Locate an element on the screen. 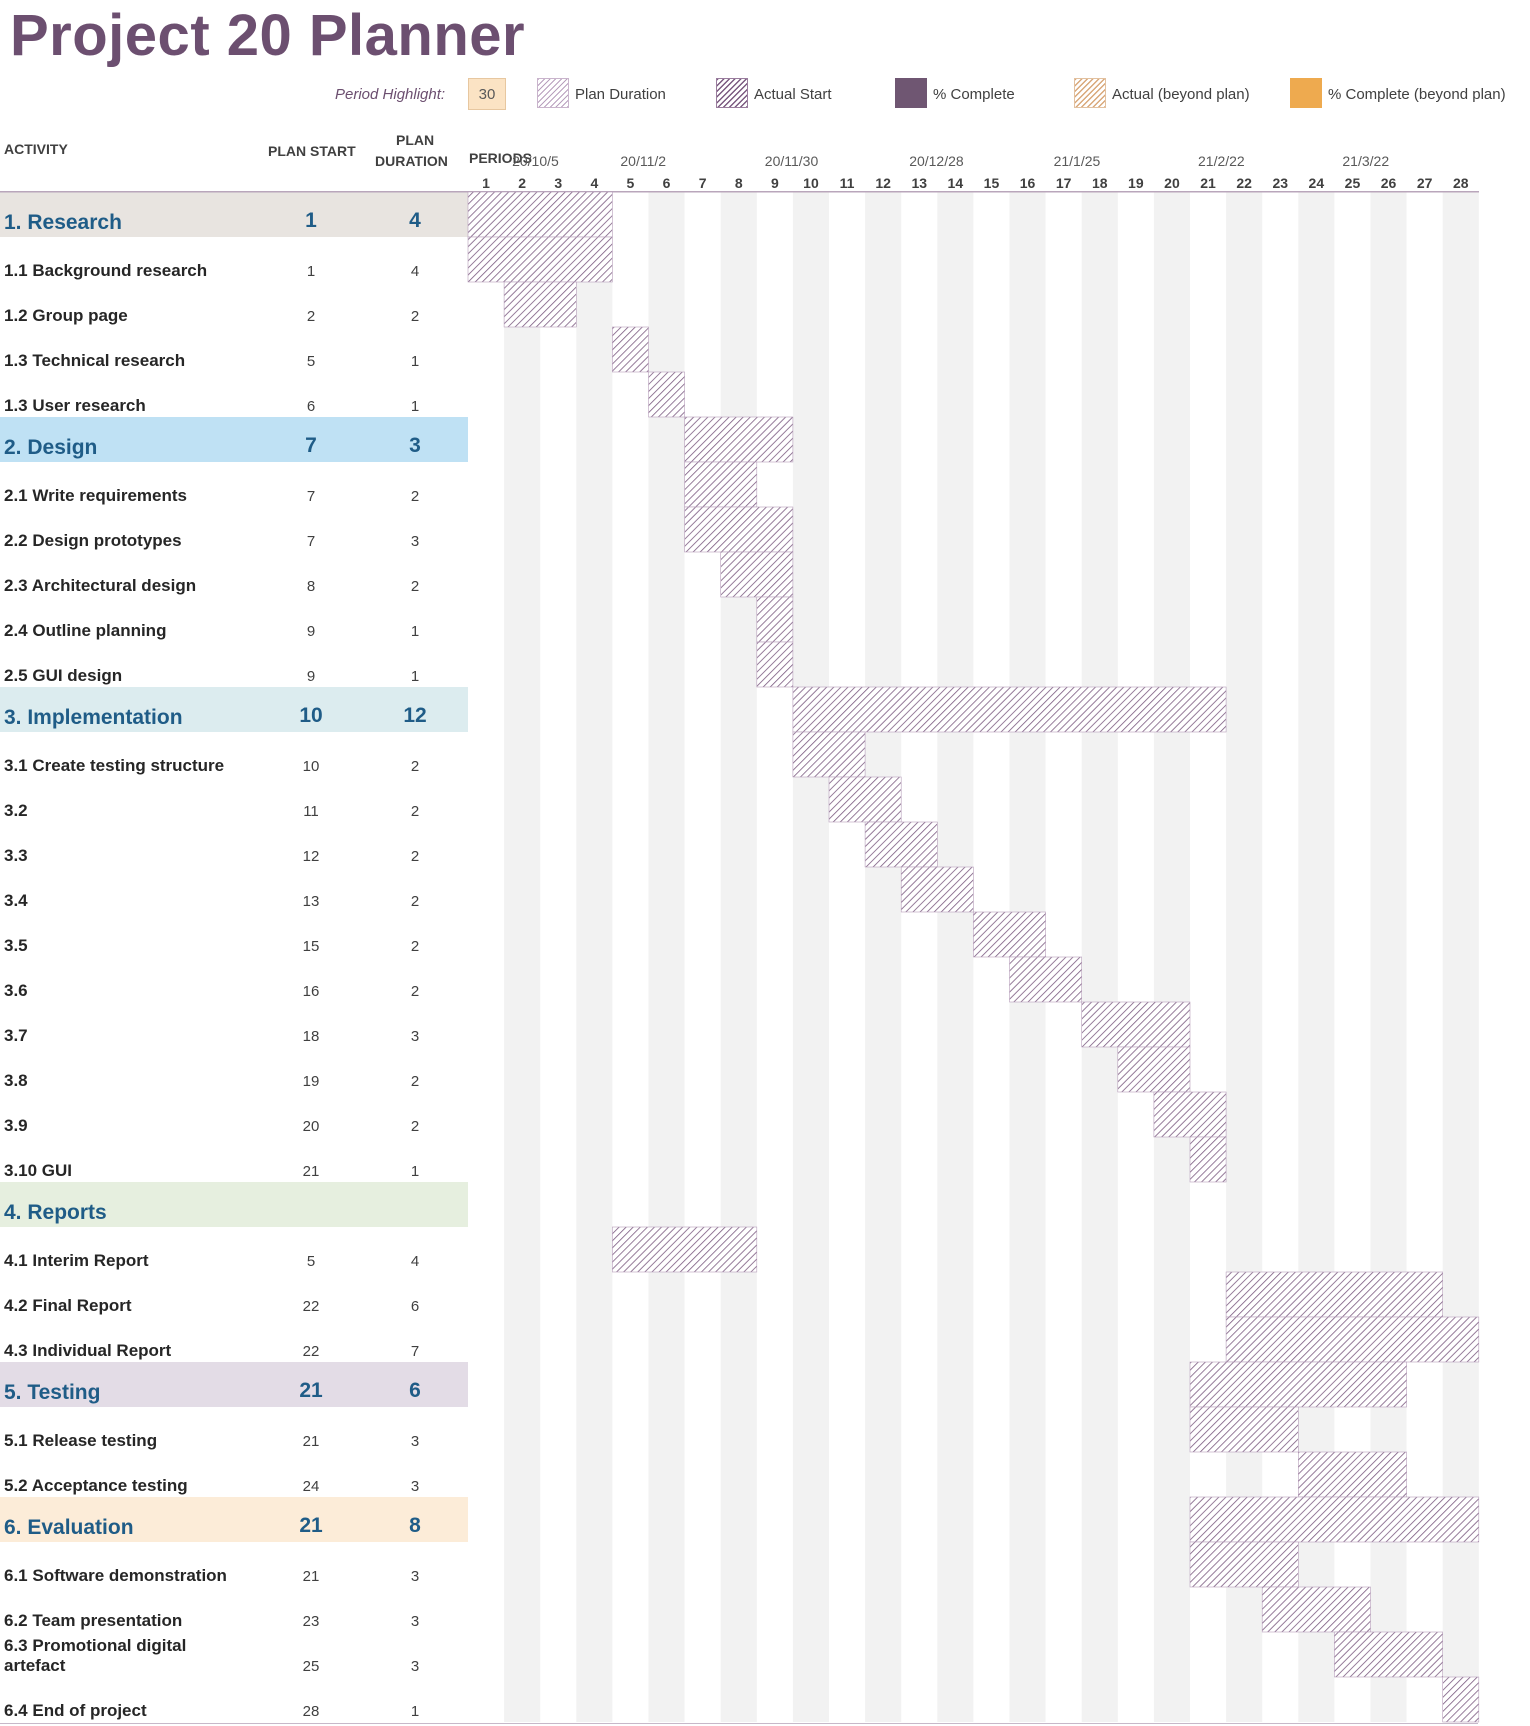  period-number: 2 is located at coordinates (522, 183).